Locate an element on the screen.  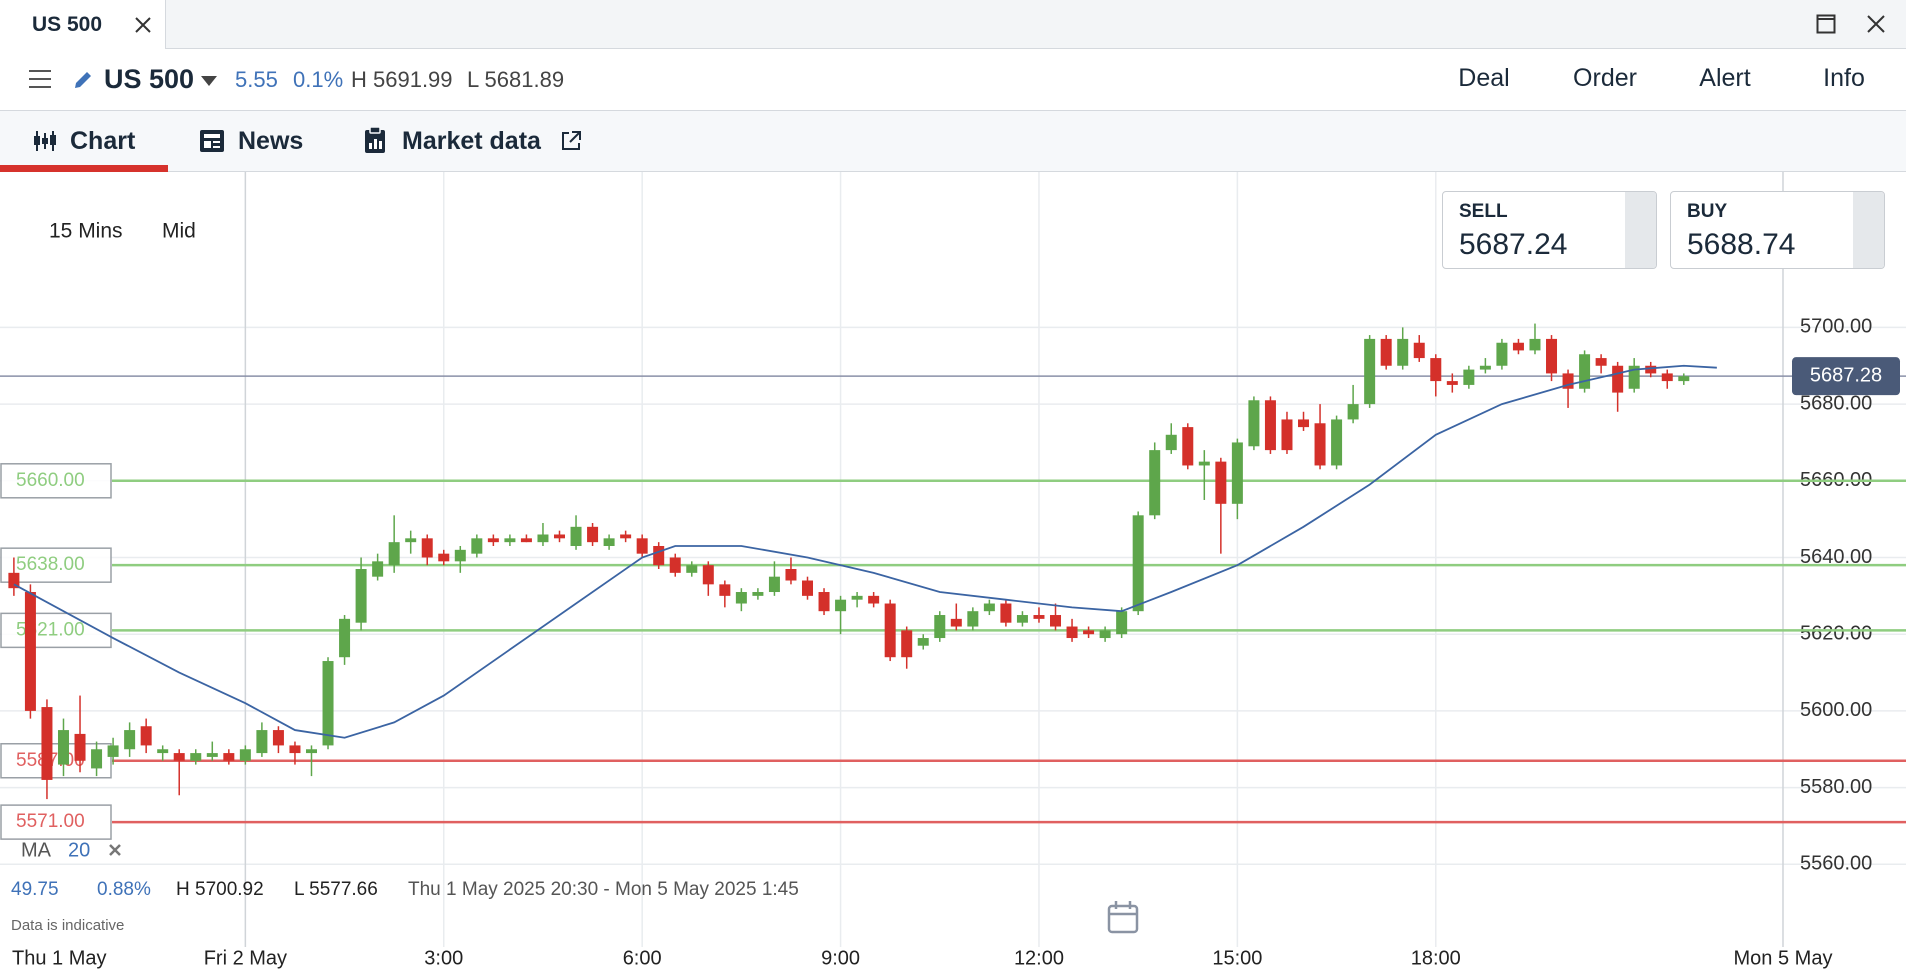
nav-tab: News is located at coordinates (271, 141).